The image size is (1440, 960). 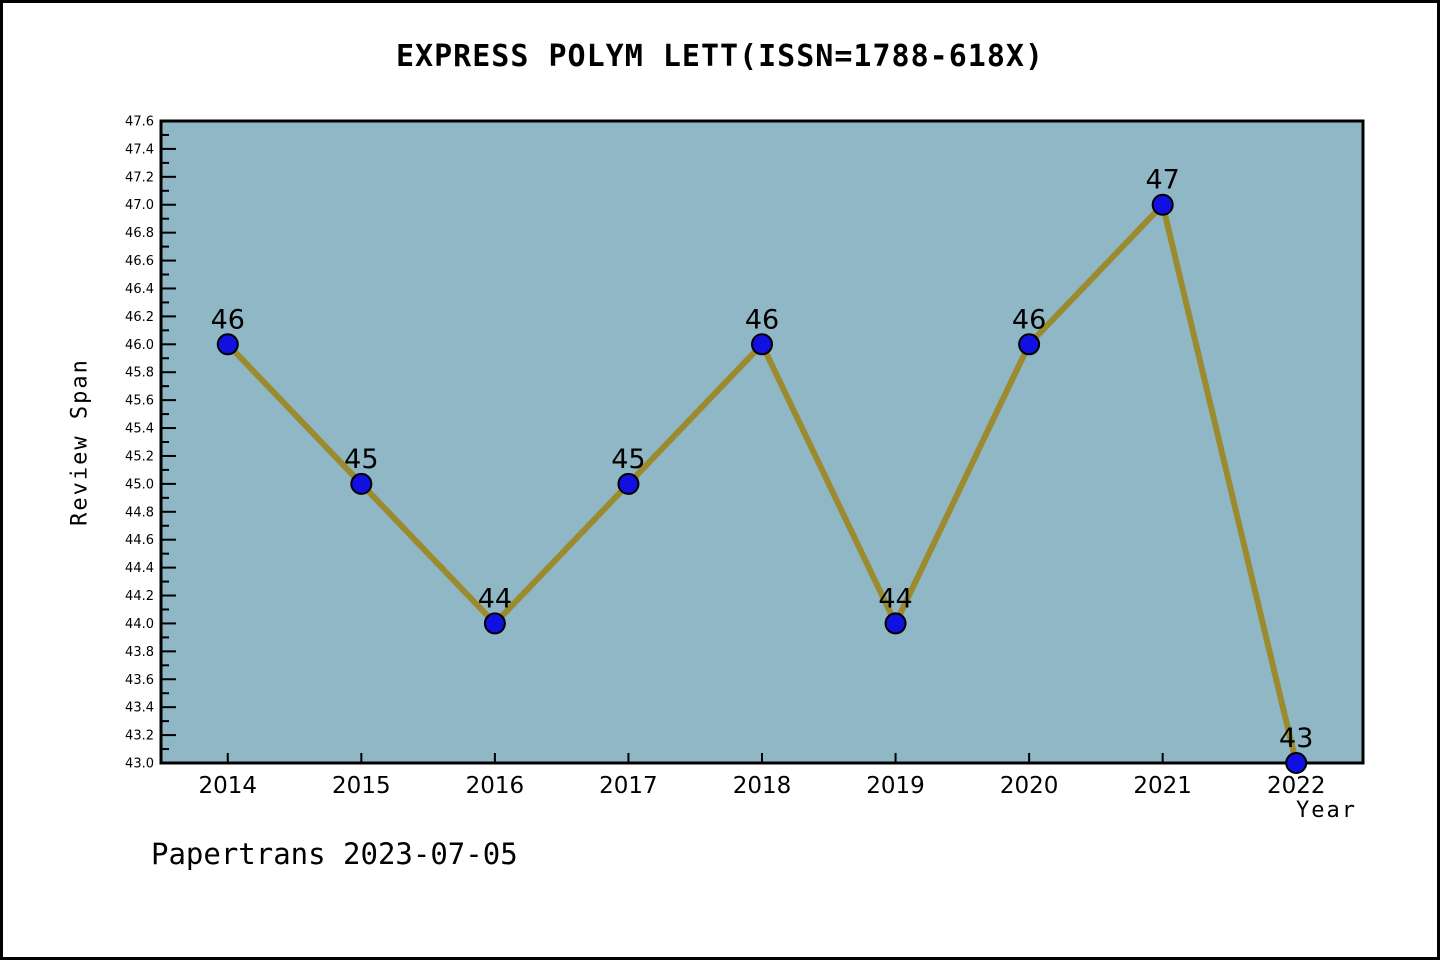 What do you see at coordinates (139, 261) in the screenshot?
I see `y-tick-label: 46.6` at bounding box center [139, 261].